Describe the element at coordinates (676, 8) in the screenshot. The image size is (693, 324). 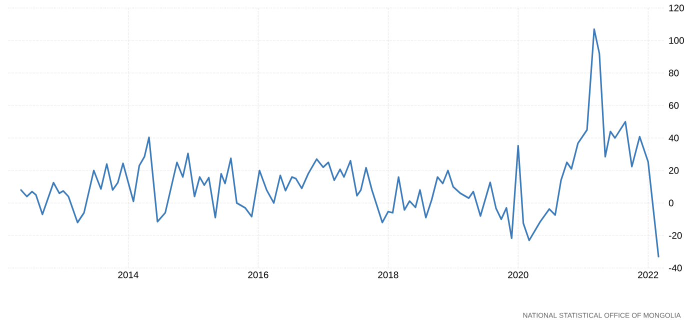
I see `y-tick-label: 120` at that location.